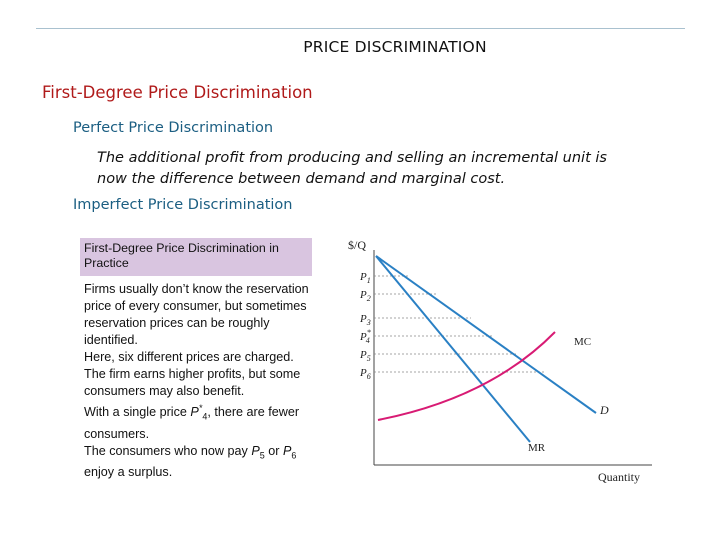 This screenshot has height=540, width=720. Describe the element at coordinates (365, 296) in the screenshot. I see `price-label-p2: P2` at that location.